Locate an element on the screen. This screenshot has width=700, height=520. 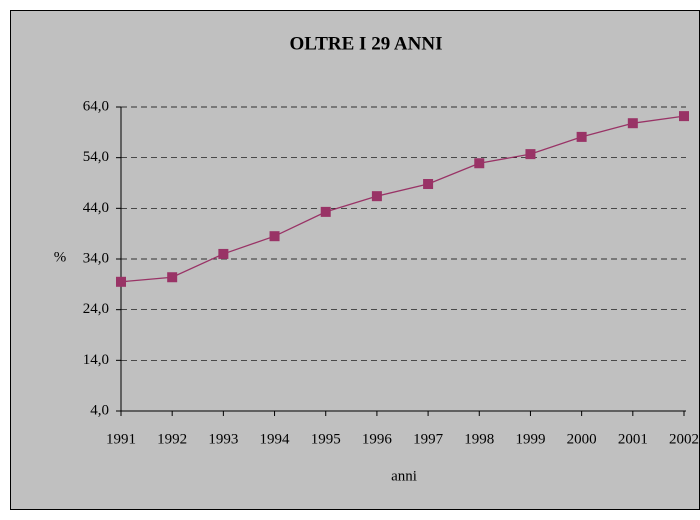
x-tick-label: 1996 is located at coordinates (377, 439).